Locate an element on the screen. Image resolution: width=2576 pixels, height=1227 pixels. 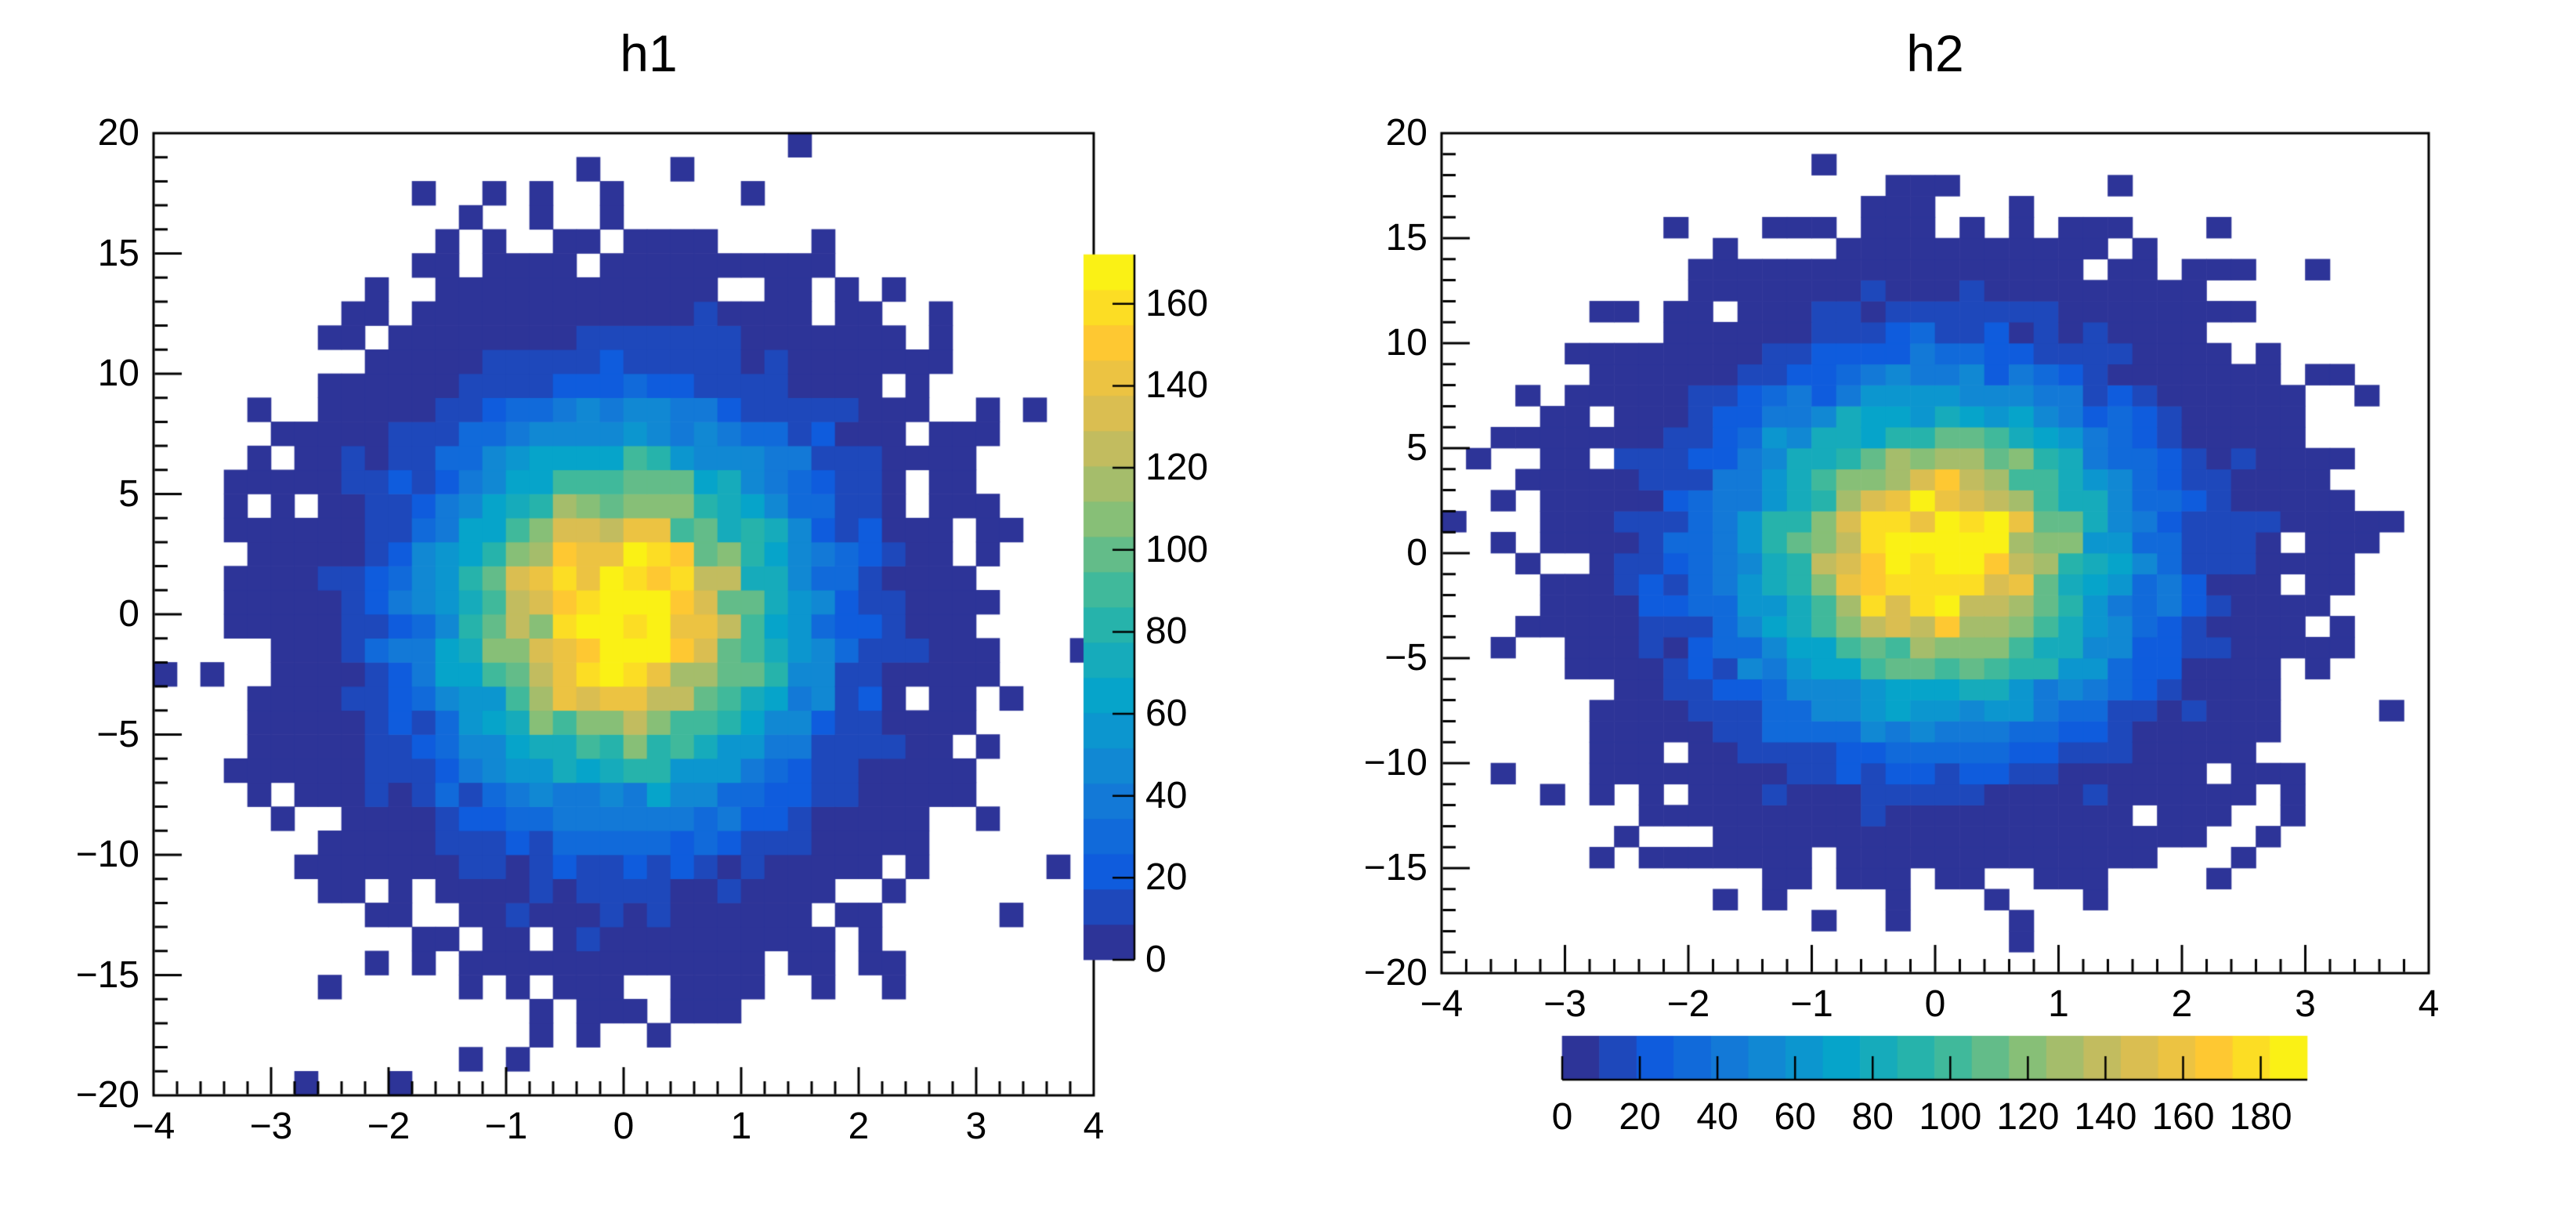
h1-palette-axis is located at coordinates (1109, 607).